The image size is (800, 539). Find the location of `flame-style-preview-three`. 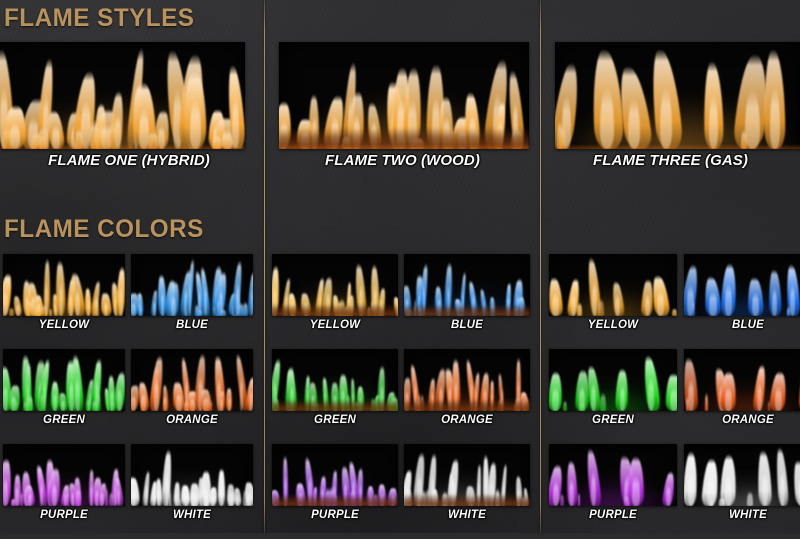

flame-style-preview-three is located at coordinates (677, 95).